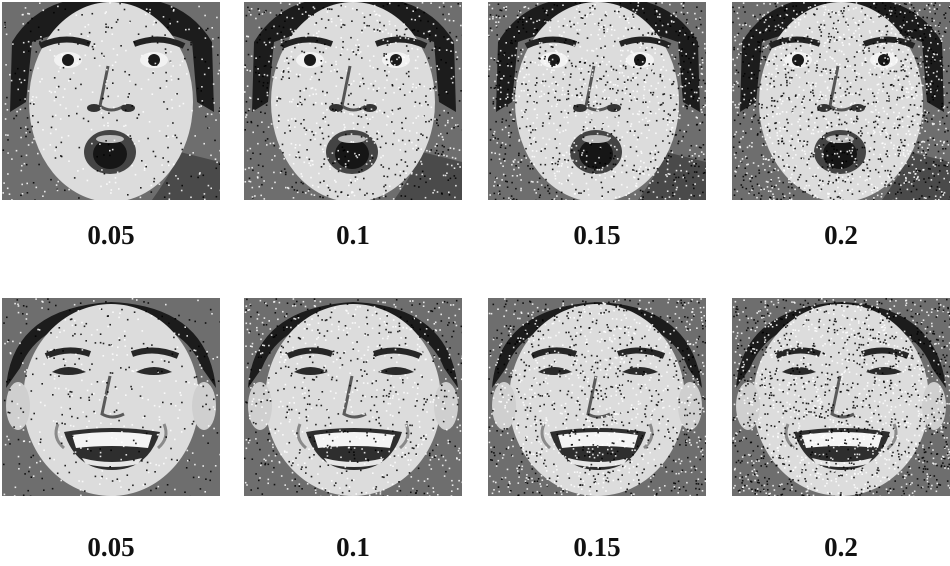 This screenshot has width=950, height=566. I want to click on face-image-smiling-noise-0.2, so click(841, 397).